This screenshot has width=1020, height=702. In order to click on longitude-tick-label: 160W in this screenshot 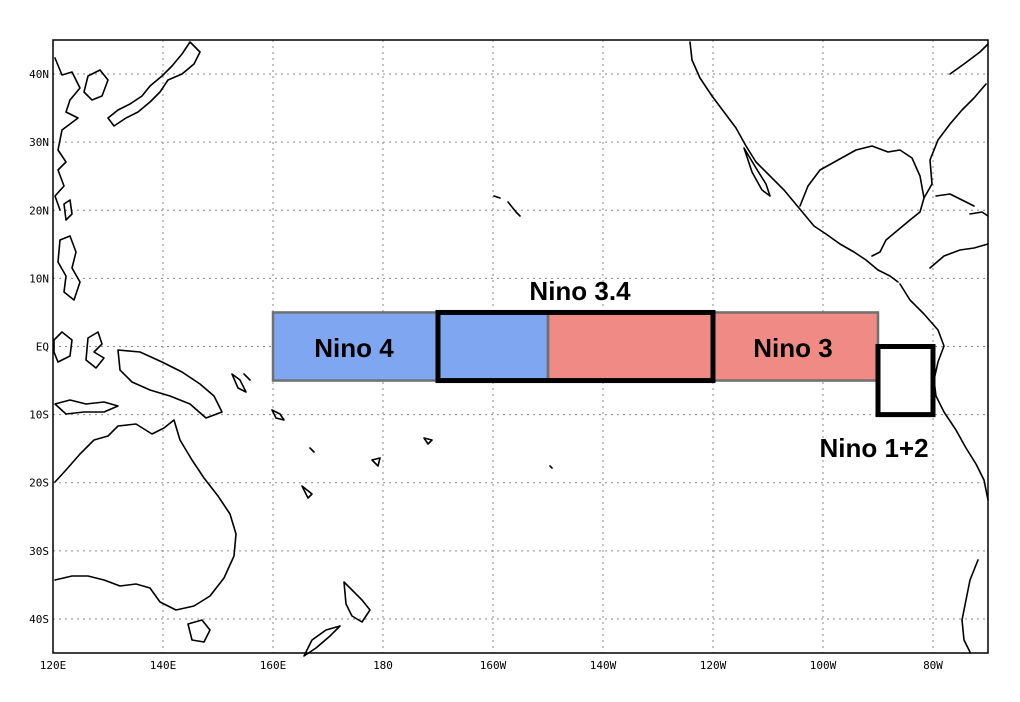, I will do `click(493, 665)`.